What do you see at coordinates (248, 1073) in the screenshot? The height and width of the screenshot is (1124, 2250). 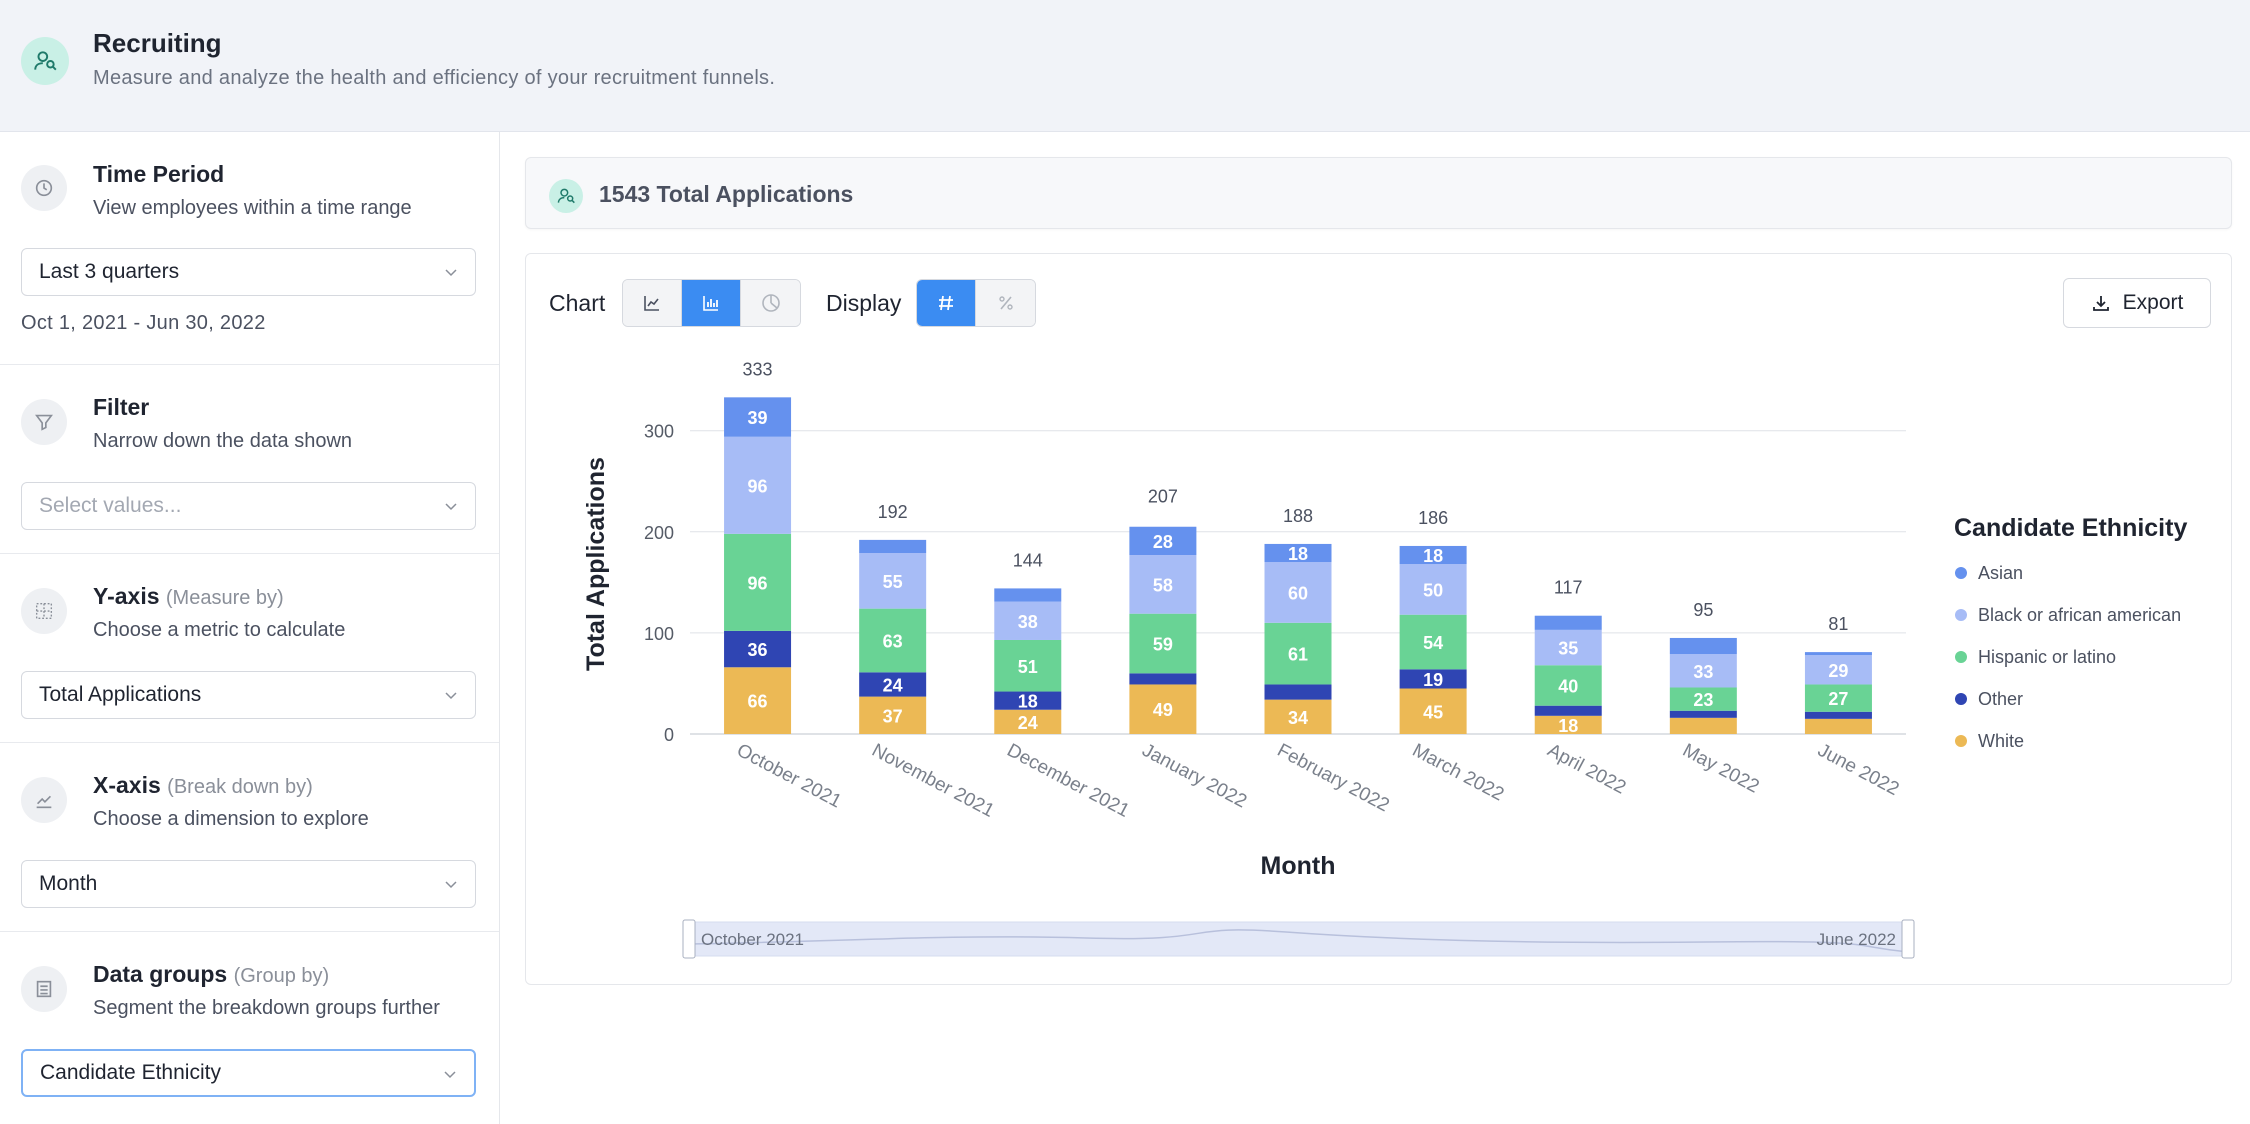 I see `data-groups-select: Candidate Ethnicity` at bounding box center [248, 1073].